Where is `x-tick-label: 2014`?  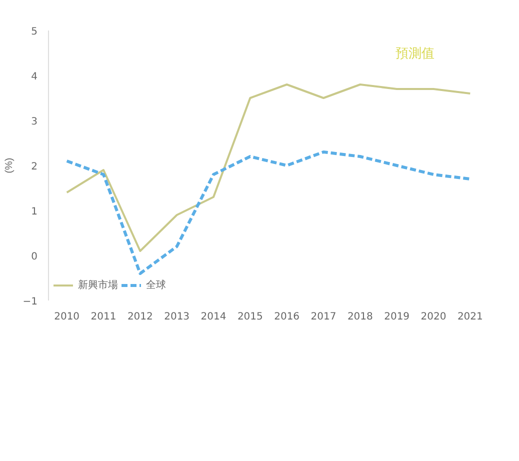
x-tick-label: 2014 is located at coordinates (213, 317).